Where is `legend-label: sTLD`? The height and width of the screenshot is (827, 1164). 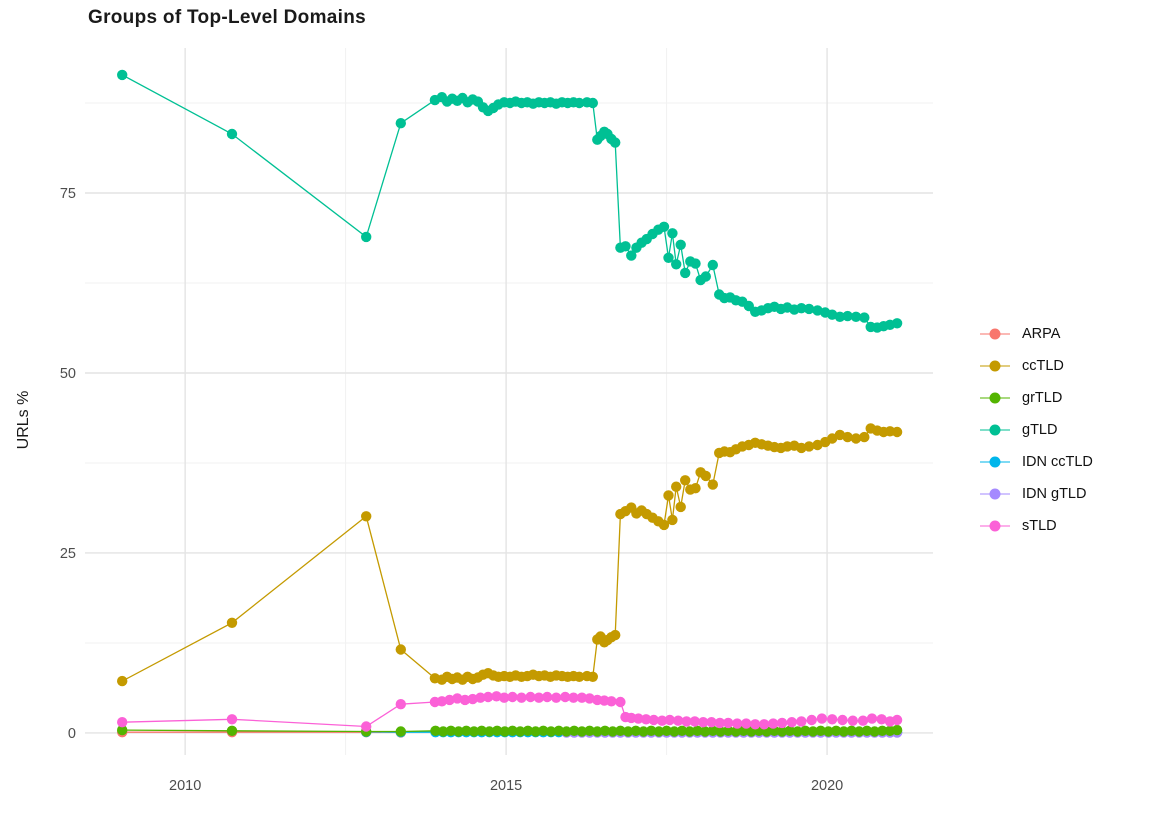
legend-label: sTLD is located at coordinates (1039, 526).